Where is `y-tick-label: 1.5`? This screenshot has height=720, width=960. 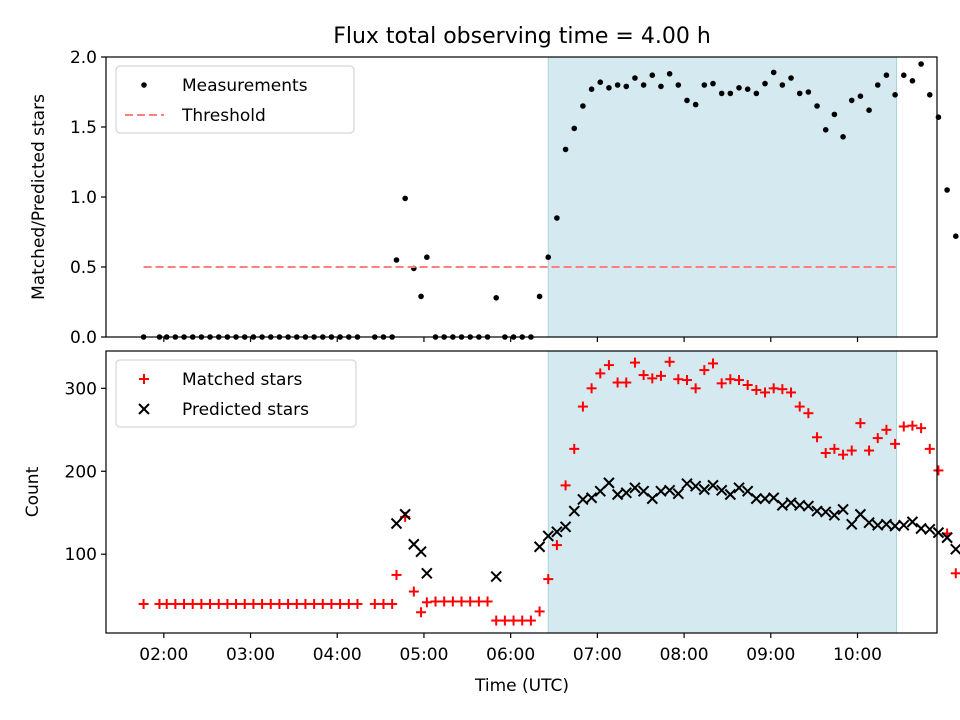 y-tick-label: 1.5 is located at coordinates (83, 128).